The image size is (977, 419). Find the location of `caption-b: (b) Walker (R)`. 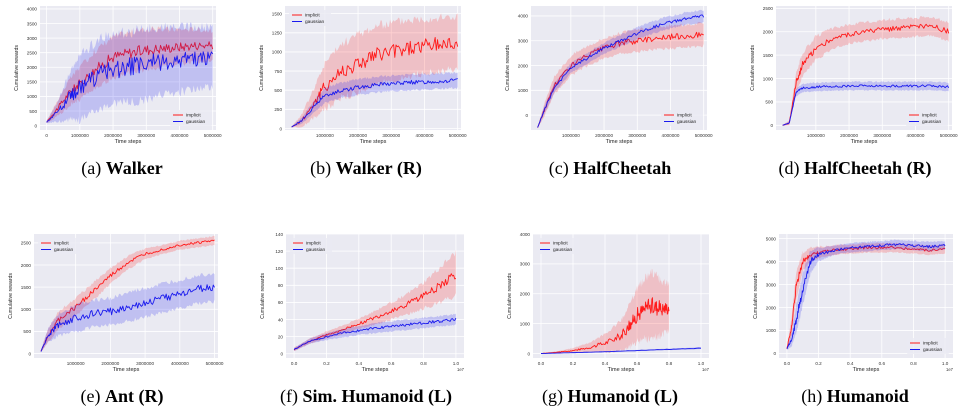

caption-b: (b) Walker (R) is located at coordinates (366, 168).